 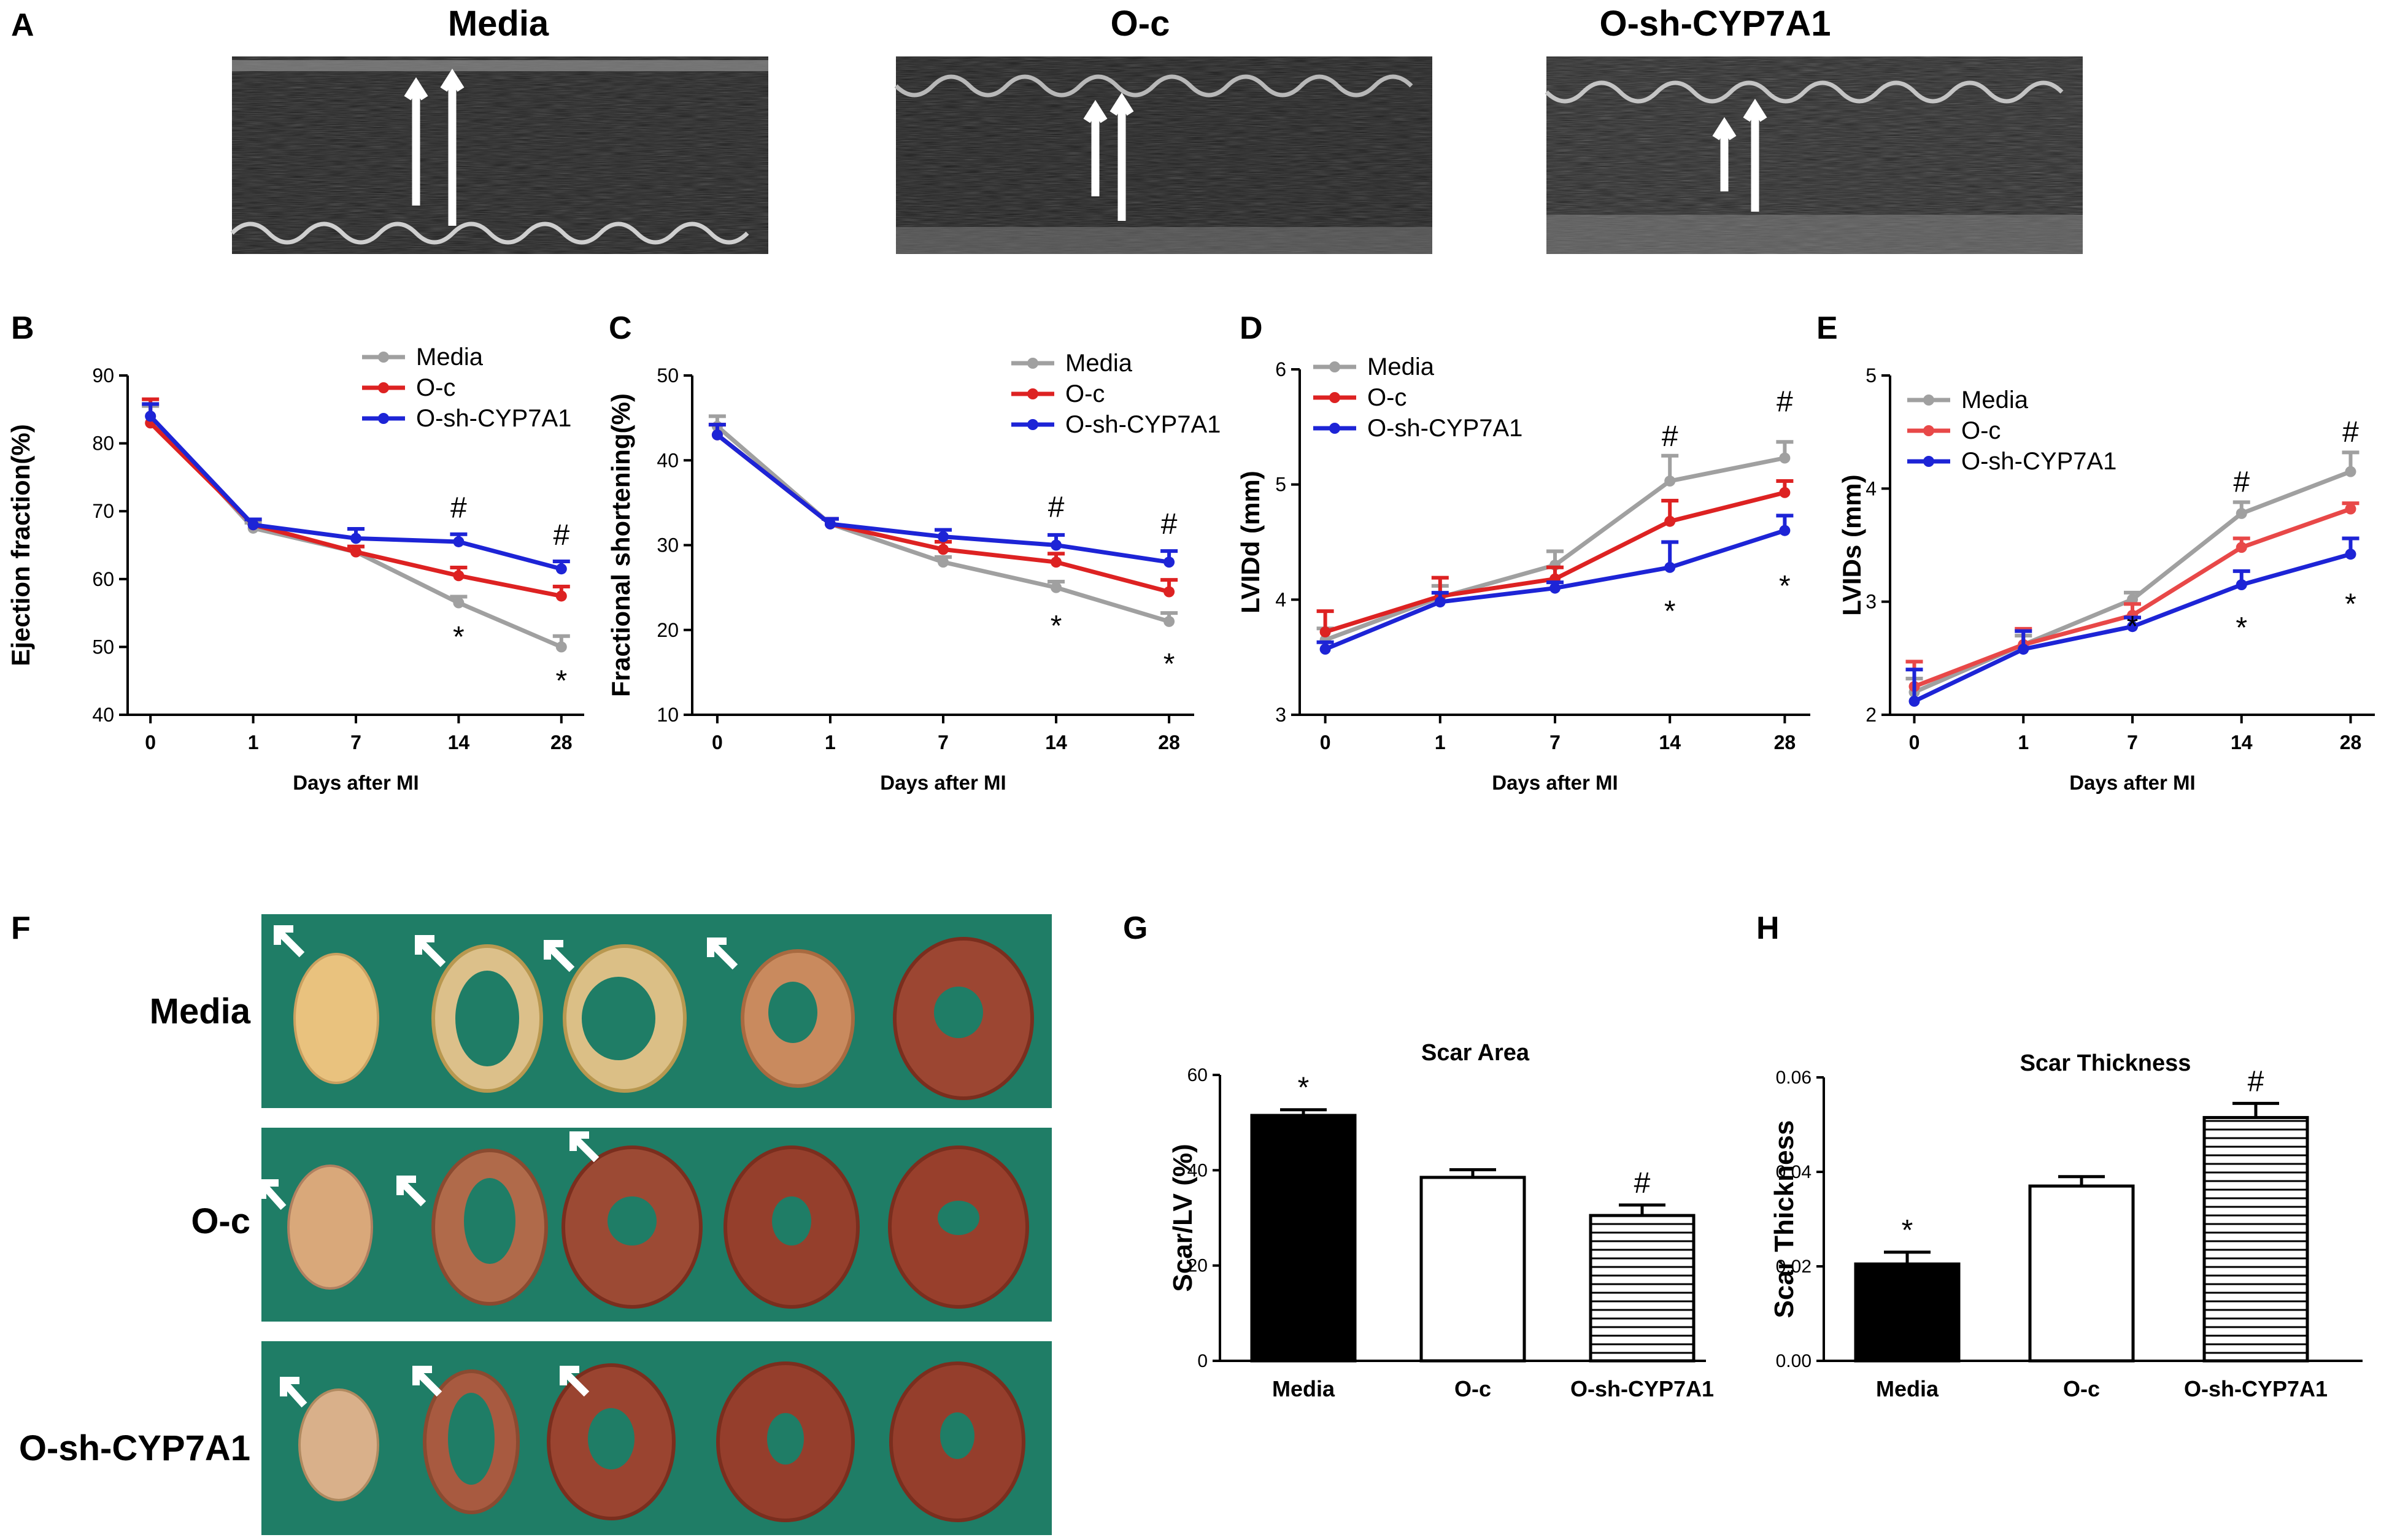 I want to click on chart-title: Scar Thickness, so click(x=2105, y=1063).